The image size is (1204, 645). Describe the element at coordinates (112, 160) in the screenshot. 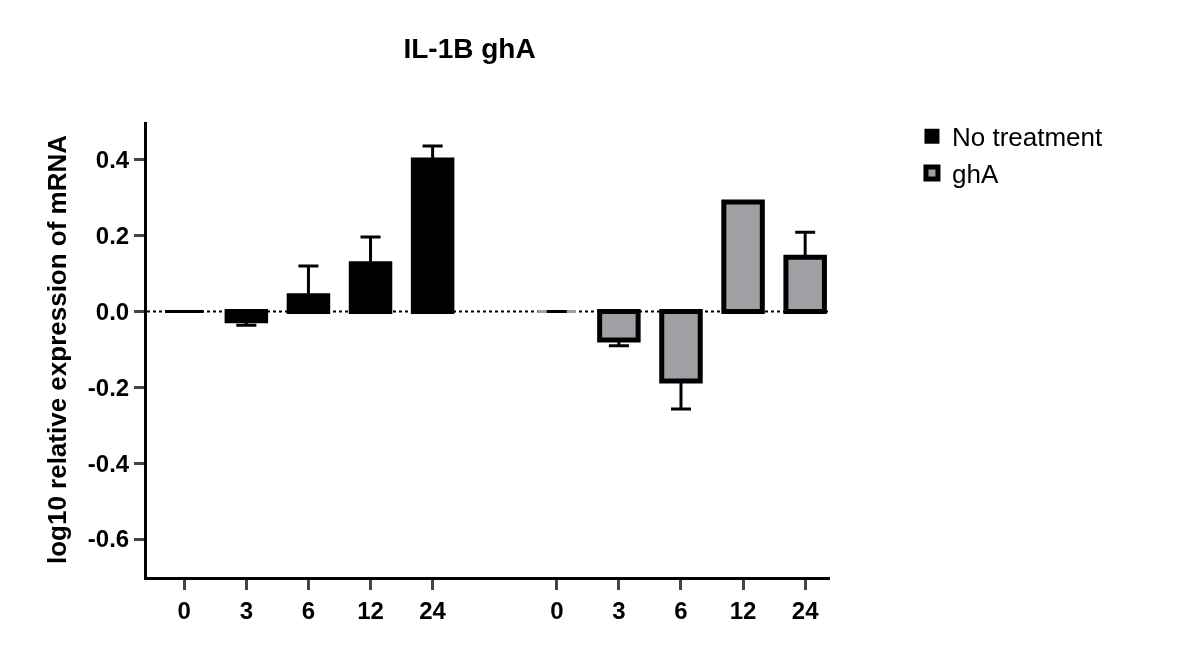

I see `y-tick-label: 0.4` at that location.